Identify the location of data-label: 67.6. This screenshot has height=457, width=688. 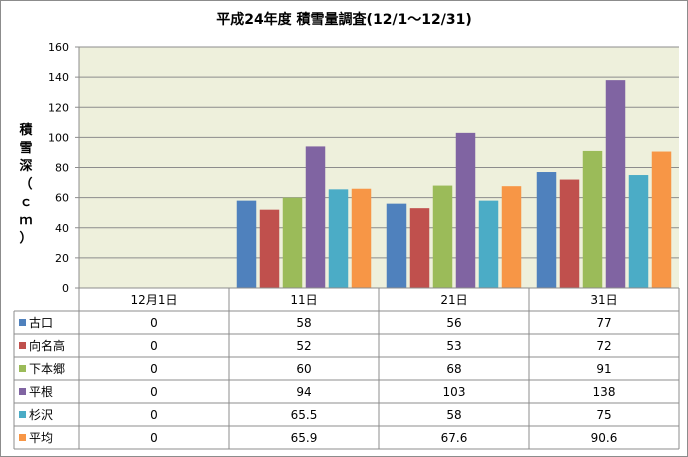
(454, 438).